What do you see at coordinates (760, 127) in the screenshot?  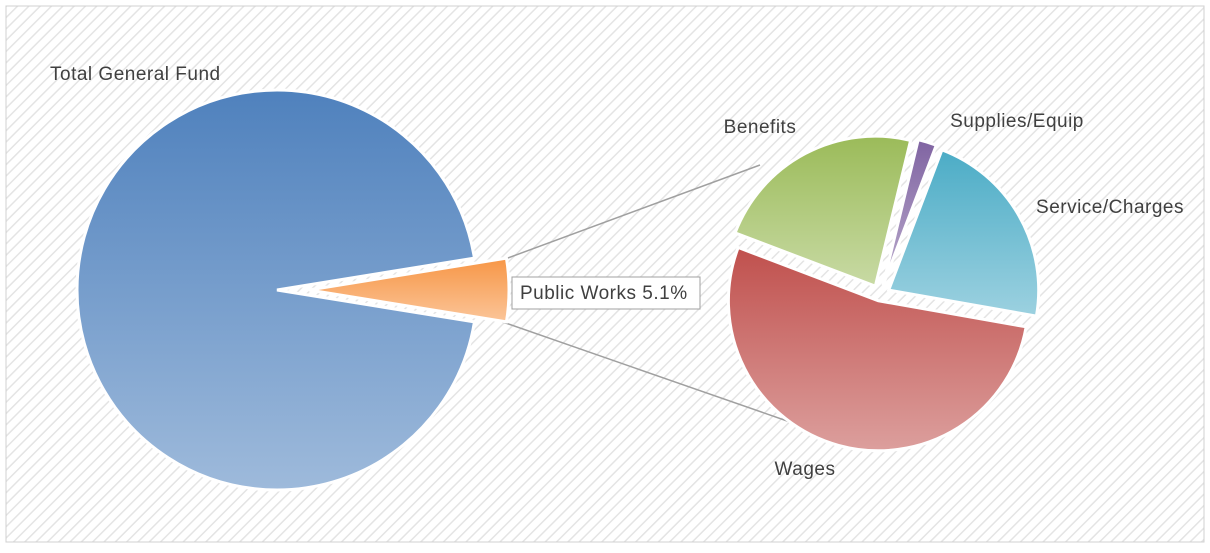 I see `slice-label: Benefits` at bounding box center [760, 127].